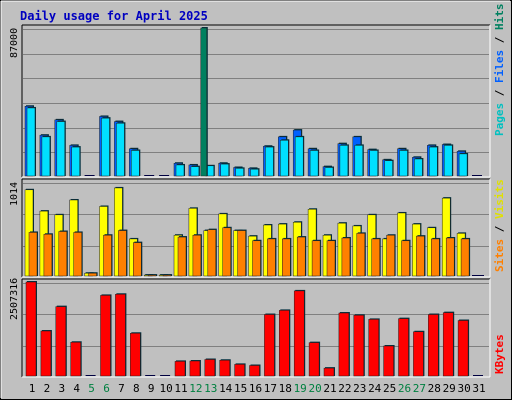 This screenshot has width=512, height=400. Describe the element at coordinates (375, 388) in the screenshot. I see `x-tick-label: 24` at that location.